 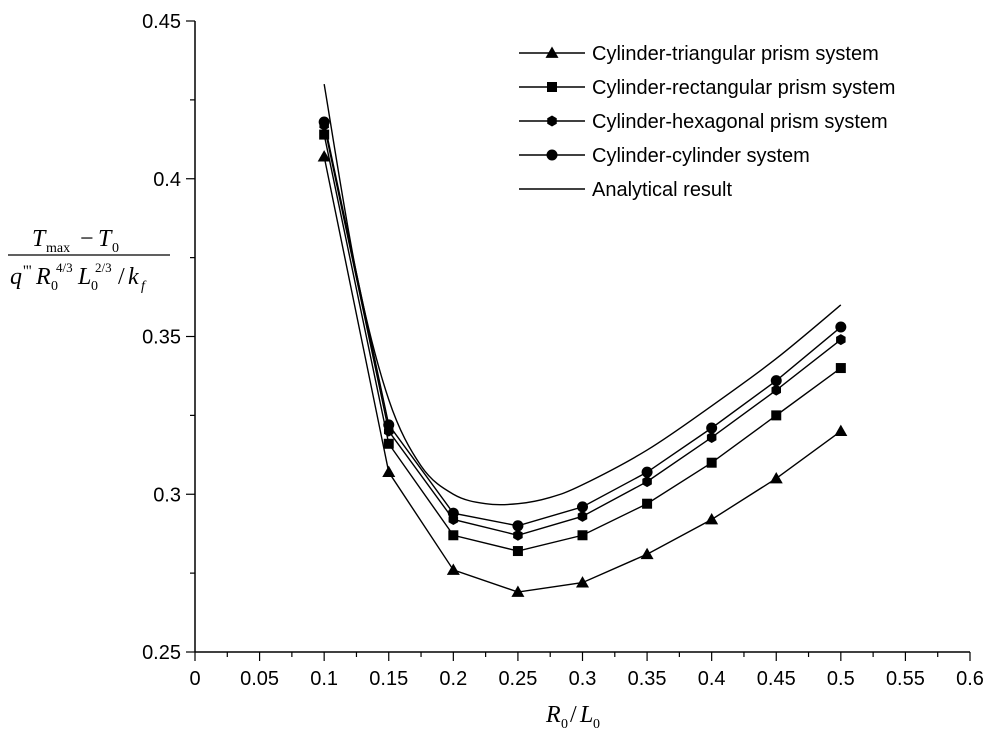 What do you see at coordinates (662, 190) in the screenshot?
I see `legend-label: Analytical result` at bounding box center [662, 190].